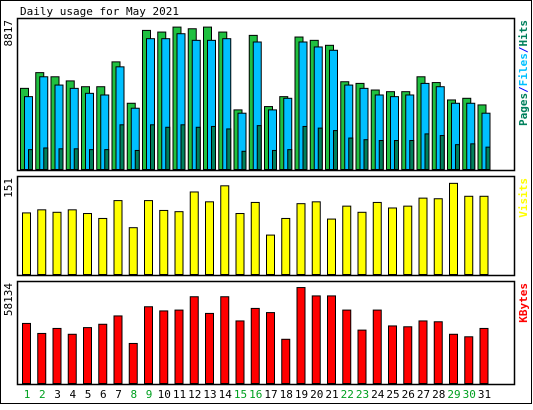 Image resolution: width=533 pixels, height=410 pixels. What do you see at coordinates (523, 69) in the screenshot?
I see `hits-side-label-part: Files` at bounding box center [523, 69].